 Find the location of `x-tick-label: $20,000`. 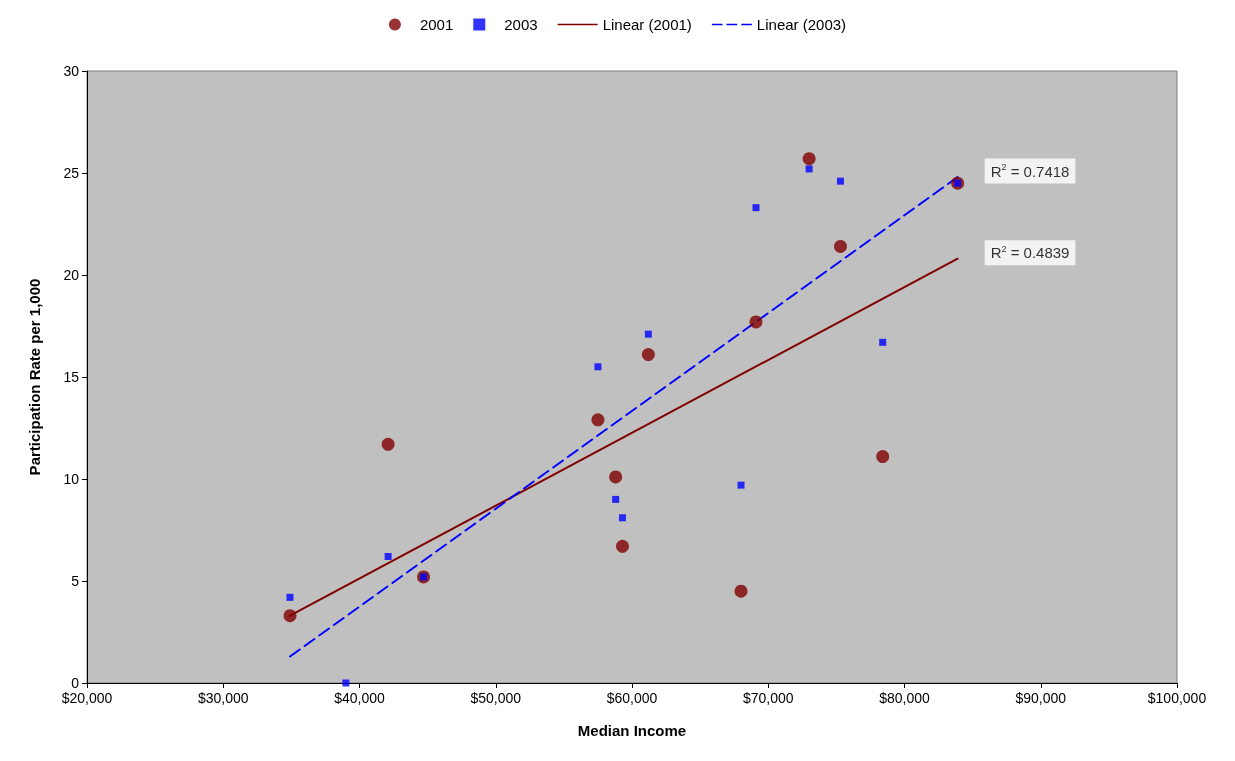

x-tick-label: $20,000 is located at coordinates (87, 698).